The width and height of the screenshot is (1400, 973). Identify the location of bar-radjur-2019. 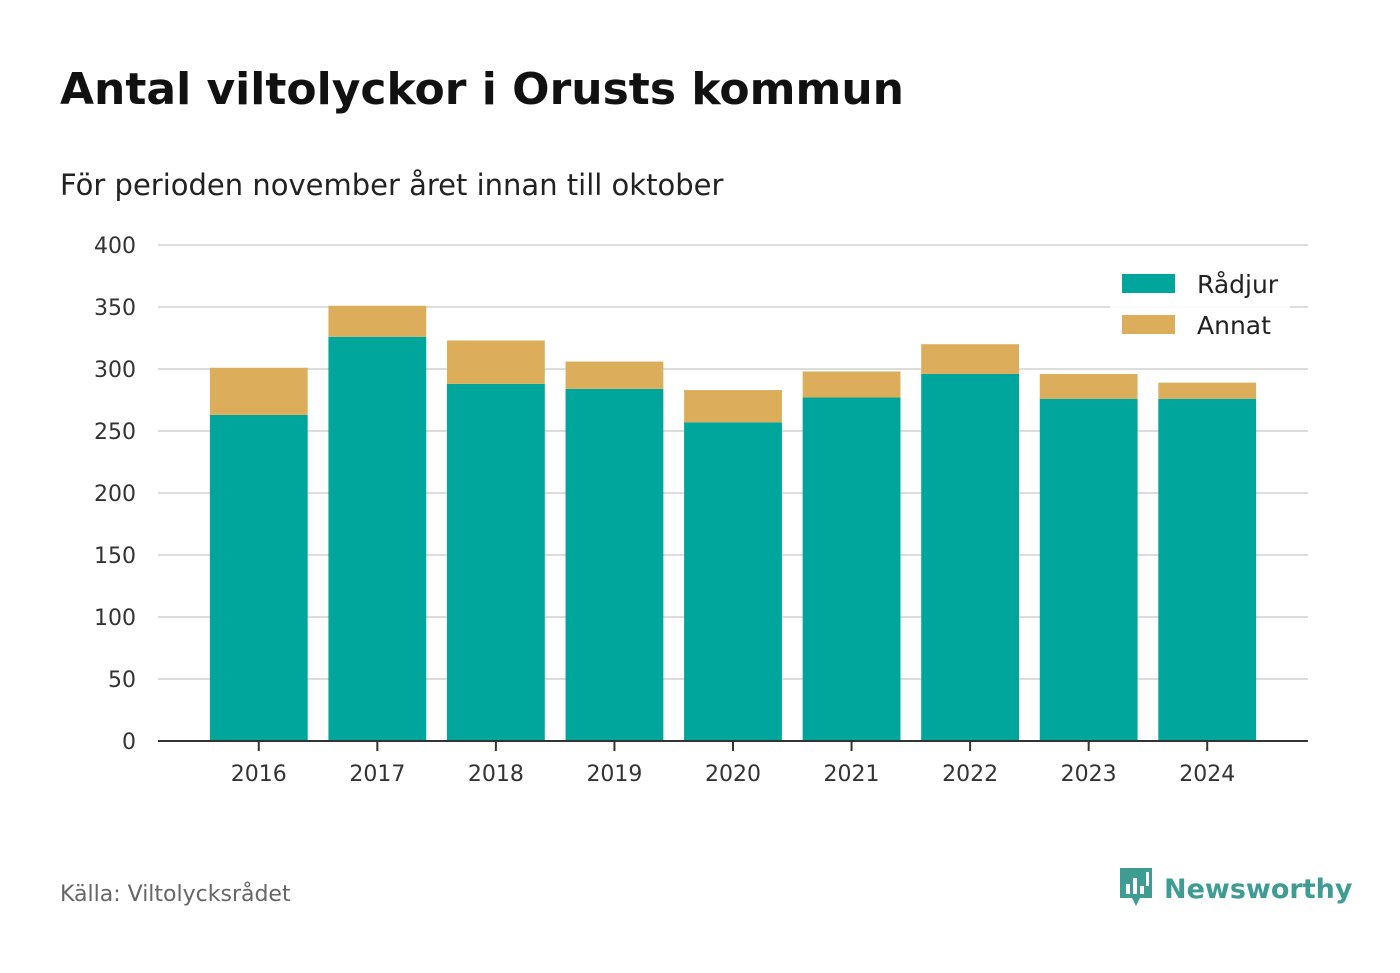
(614, 564).